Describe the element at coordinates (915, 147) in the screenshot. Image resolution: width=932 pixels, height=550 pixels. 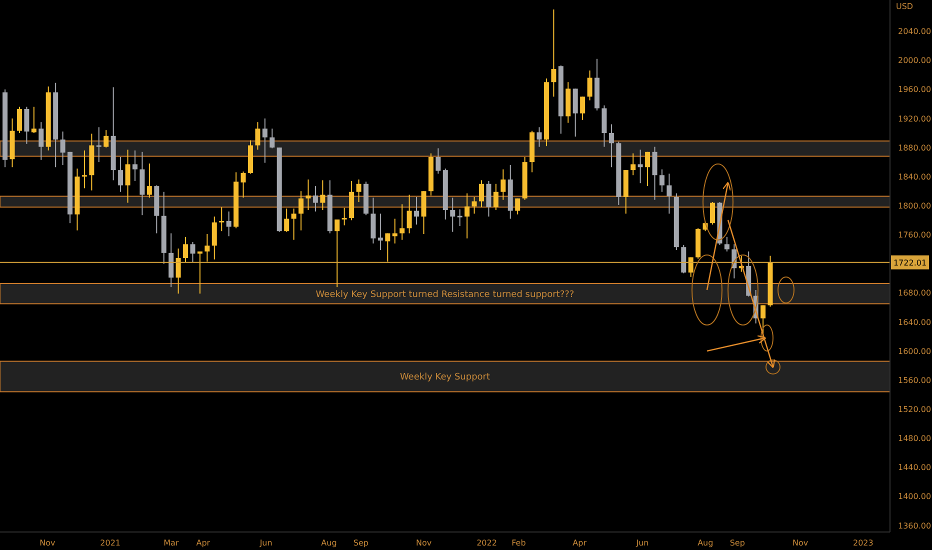
I see `y-tick-label: 1880.00` at that location.